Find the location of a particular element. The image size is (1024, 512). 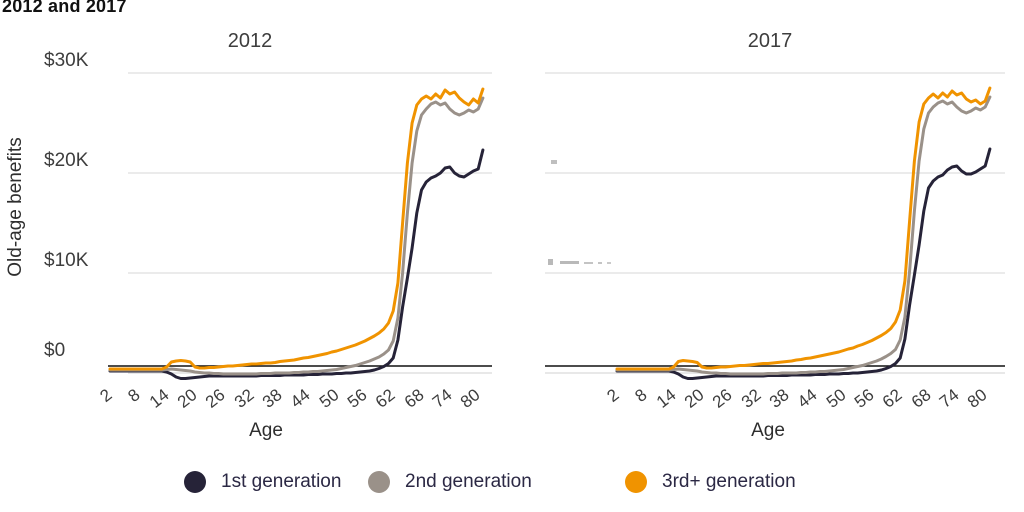

y-tick-30k: $30K is located at coordinates (66, 60).